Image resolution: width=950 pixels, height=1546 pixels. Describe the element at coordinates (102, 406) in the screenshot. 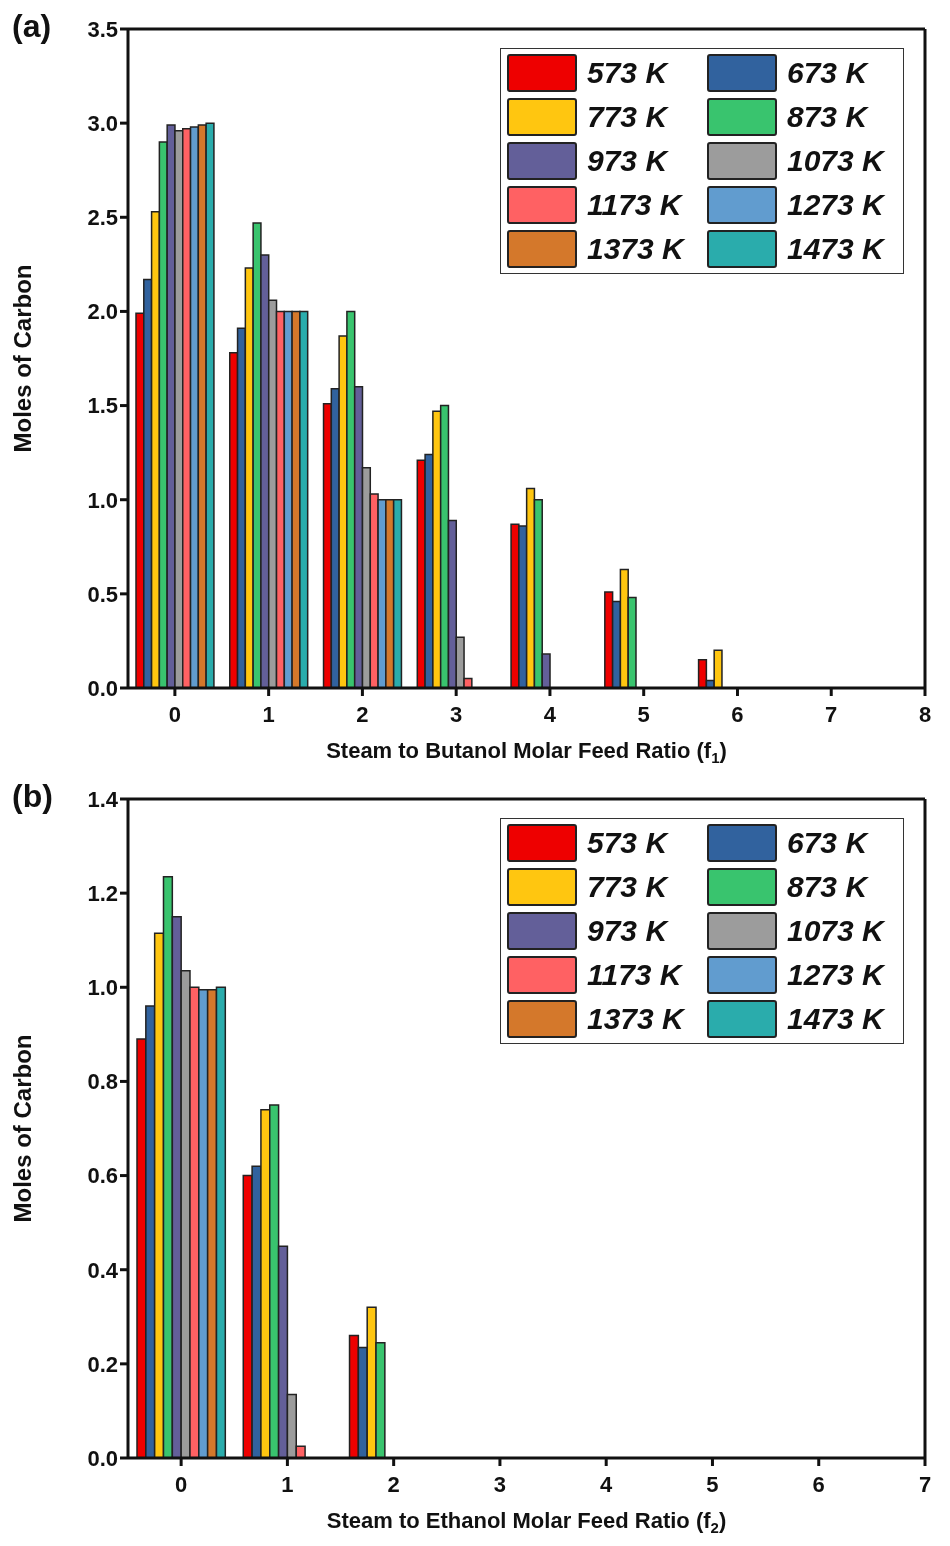

I see `y-tick-label: 1.5` at that location.